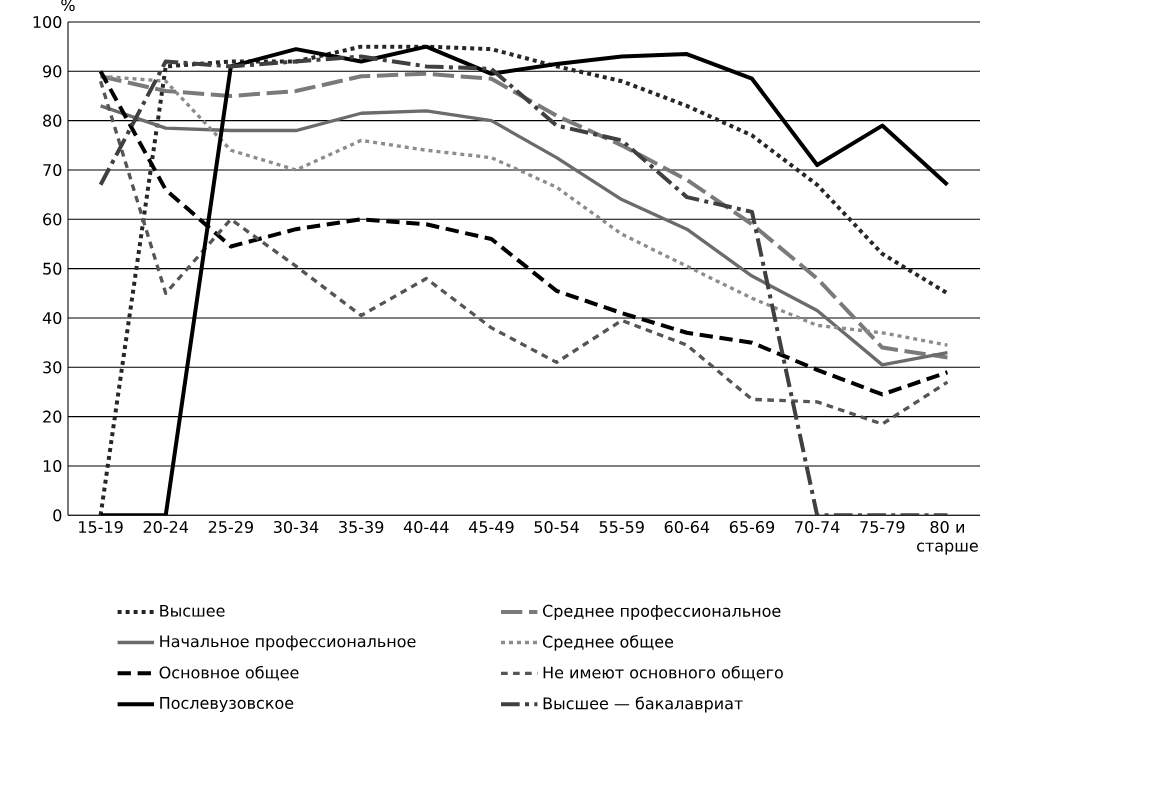  Describe the element at coordinates (229, 673) in the screenshot. I see `legend-label: Основное общее` at that location.